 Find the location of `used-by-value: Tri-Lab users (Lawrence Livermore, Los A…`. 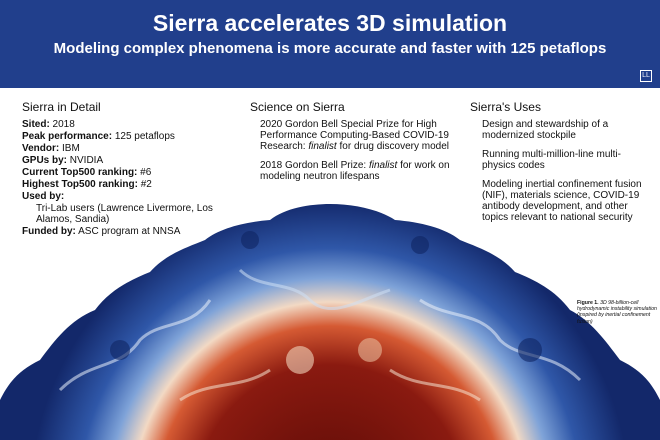

used-by-value: Tri-Lab users (Lawrence Livermore, Los A… is located at coordinates (124, 214).